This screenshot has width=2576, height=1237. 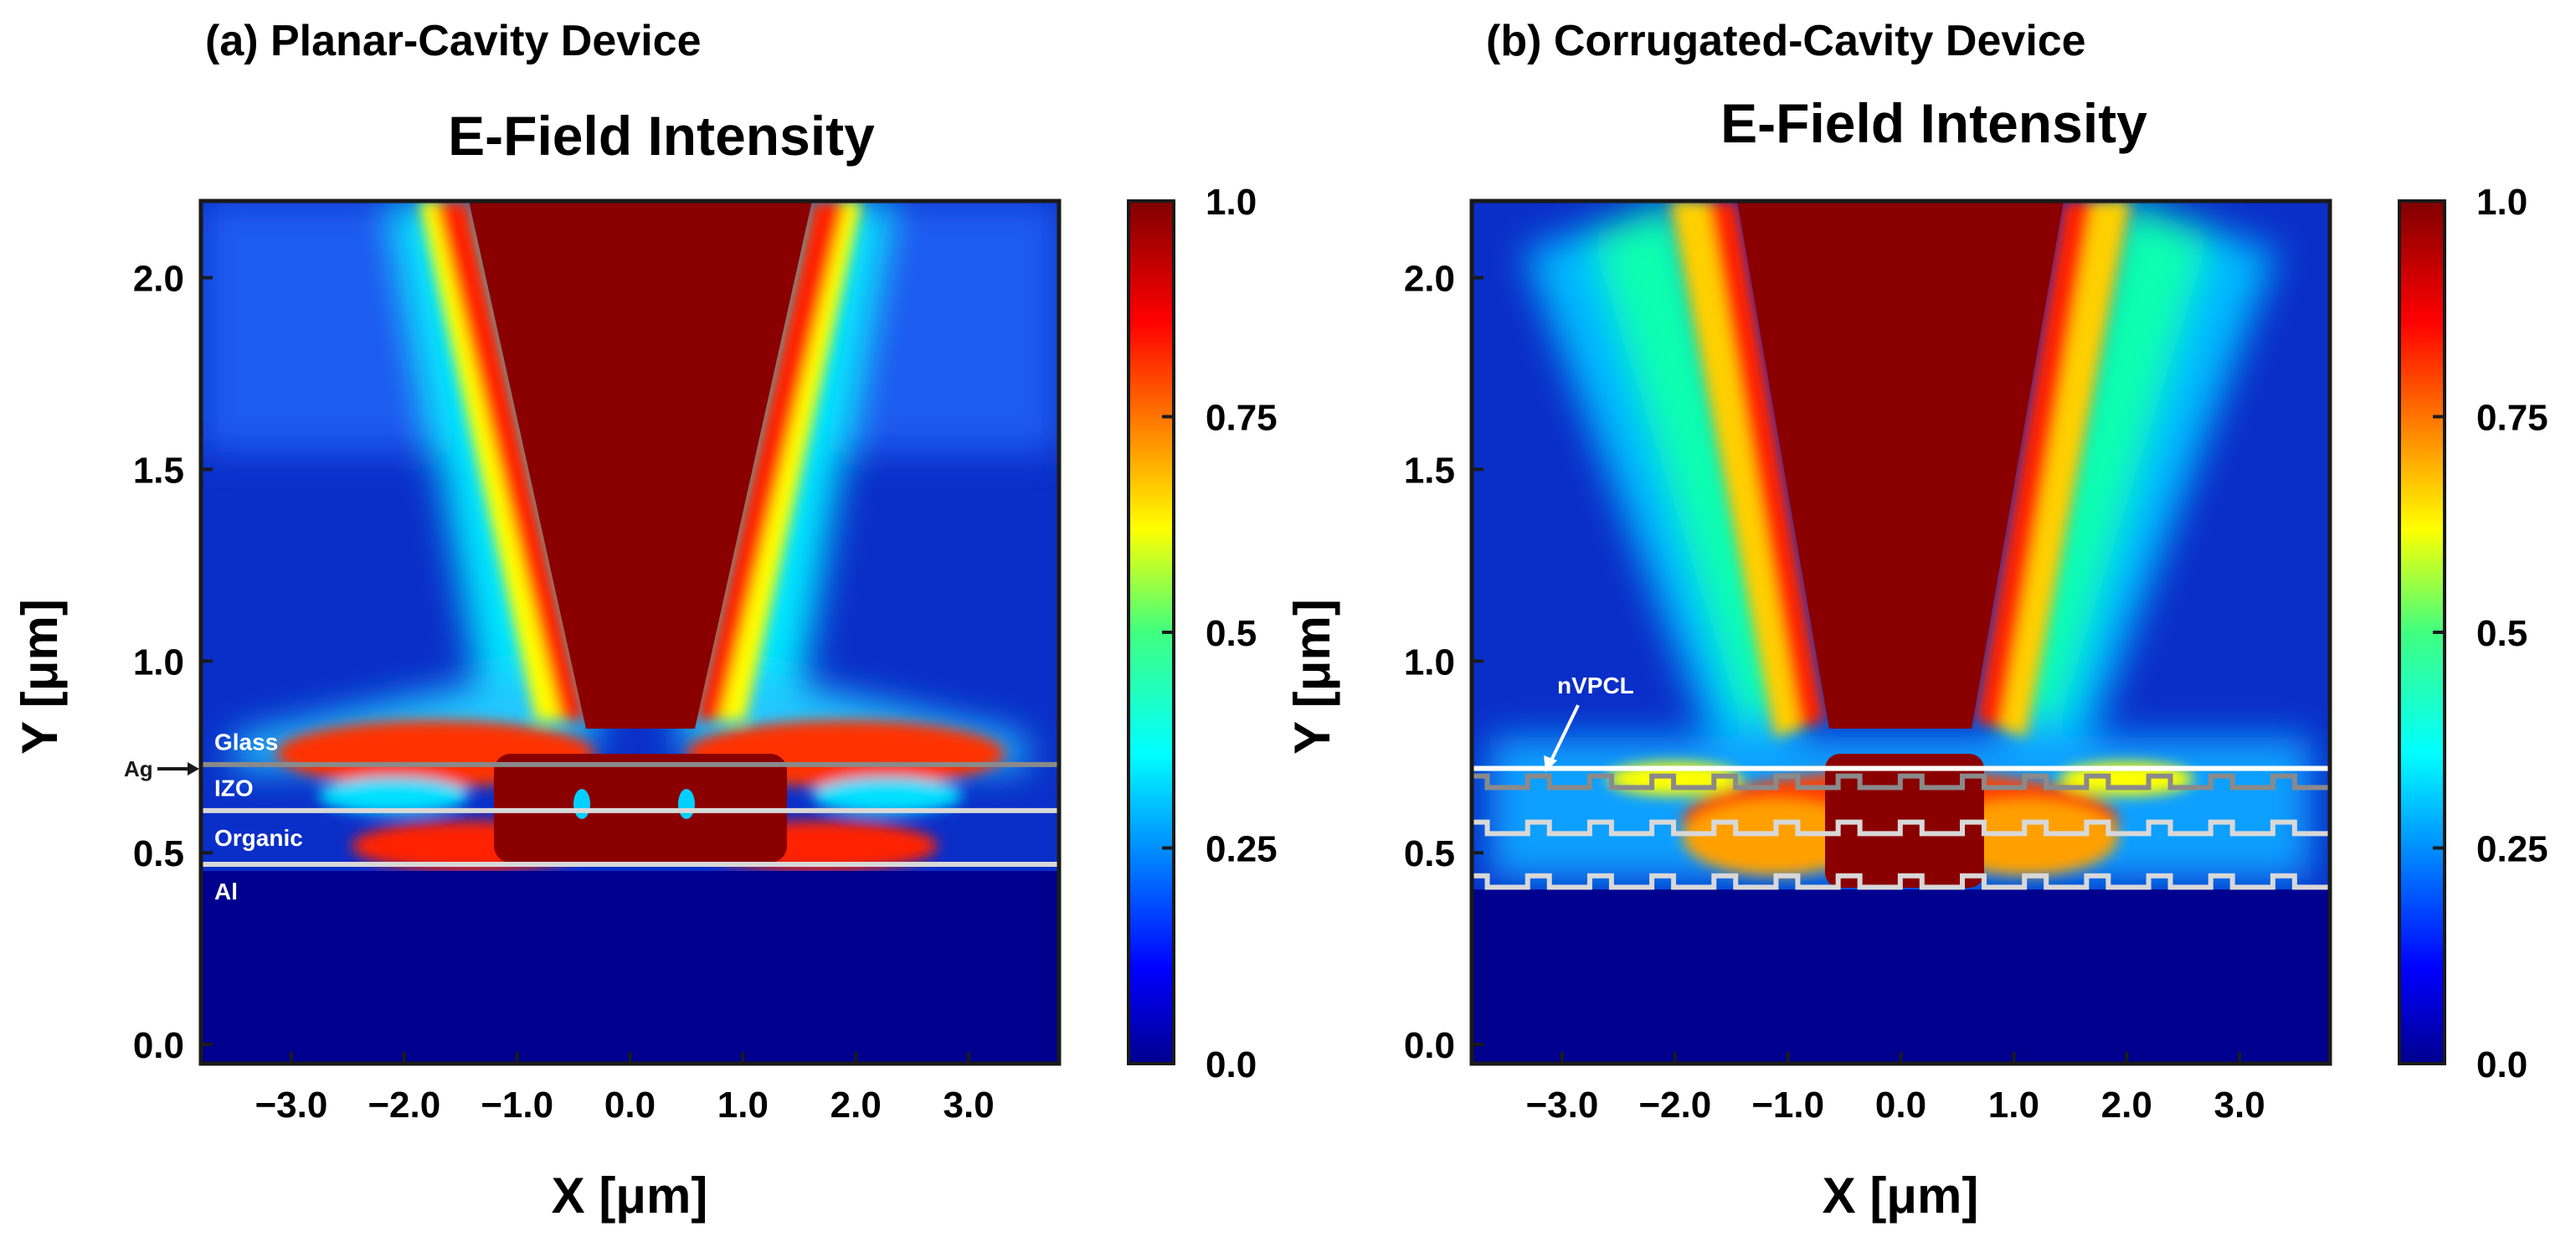 What do you see at coordinates (1565, 734) in the screenshot?
I see `nvpcl-arrow-line` at bounding box center [1565, 734].